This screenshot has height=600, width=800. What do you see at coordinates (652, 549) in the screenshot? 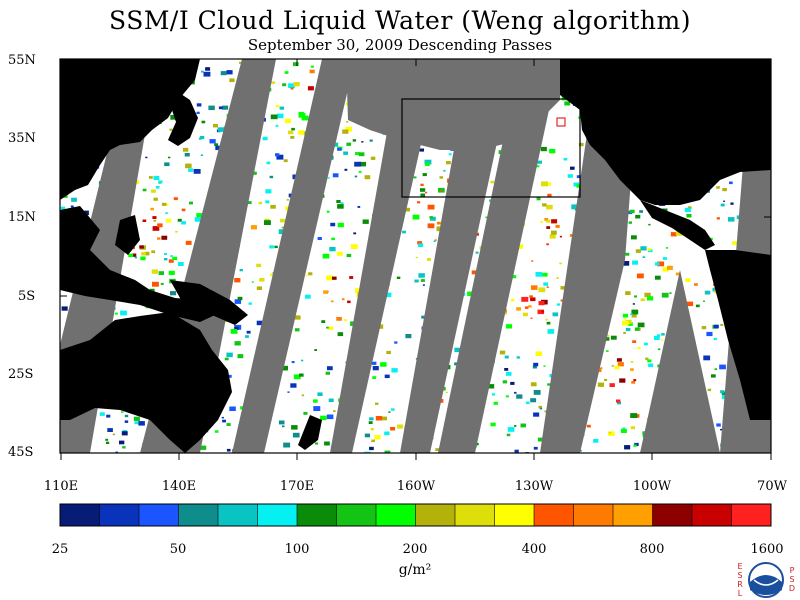
I see `colorbar-label-800: 800` at bounding box center [652, 549].